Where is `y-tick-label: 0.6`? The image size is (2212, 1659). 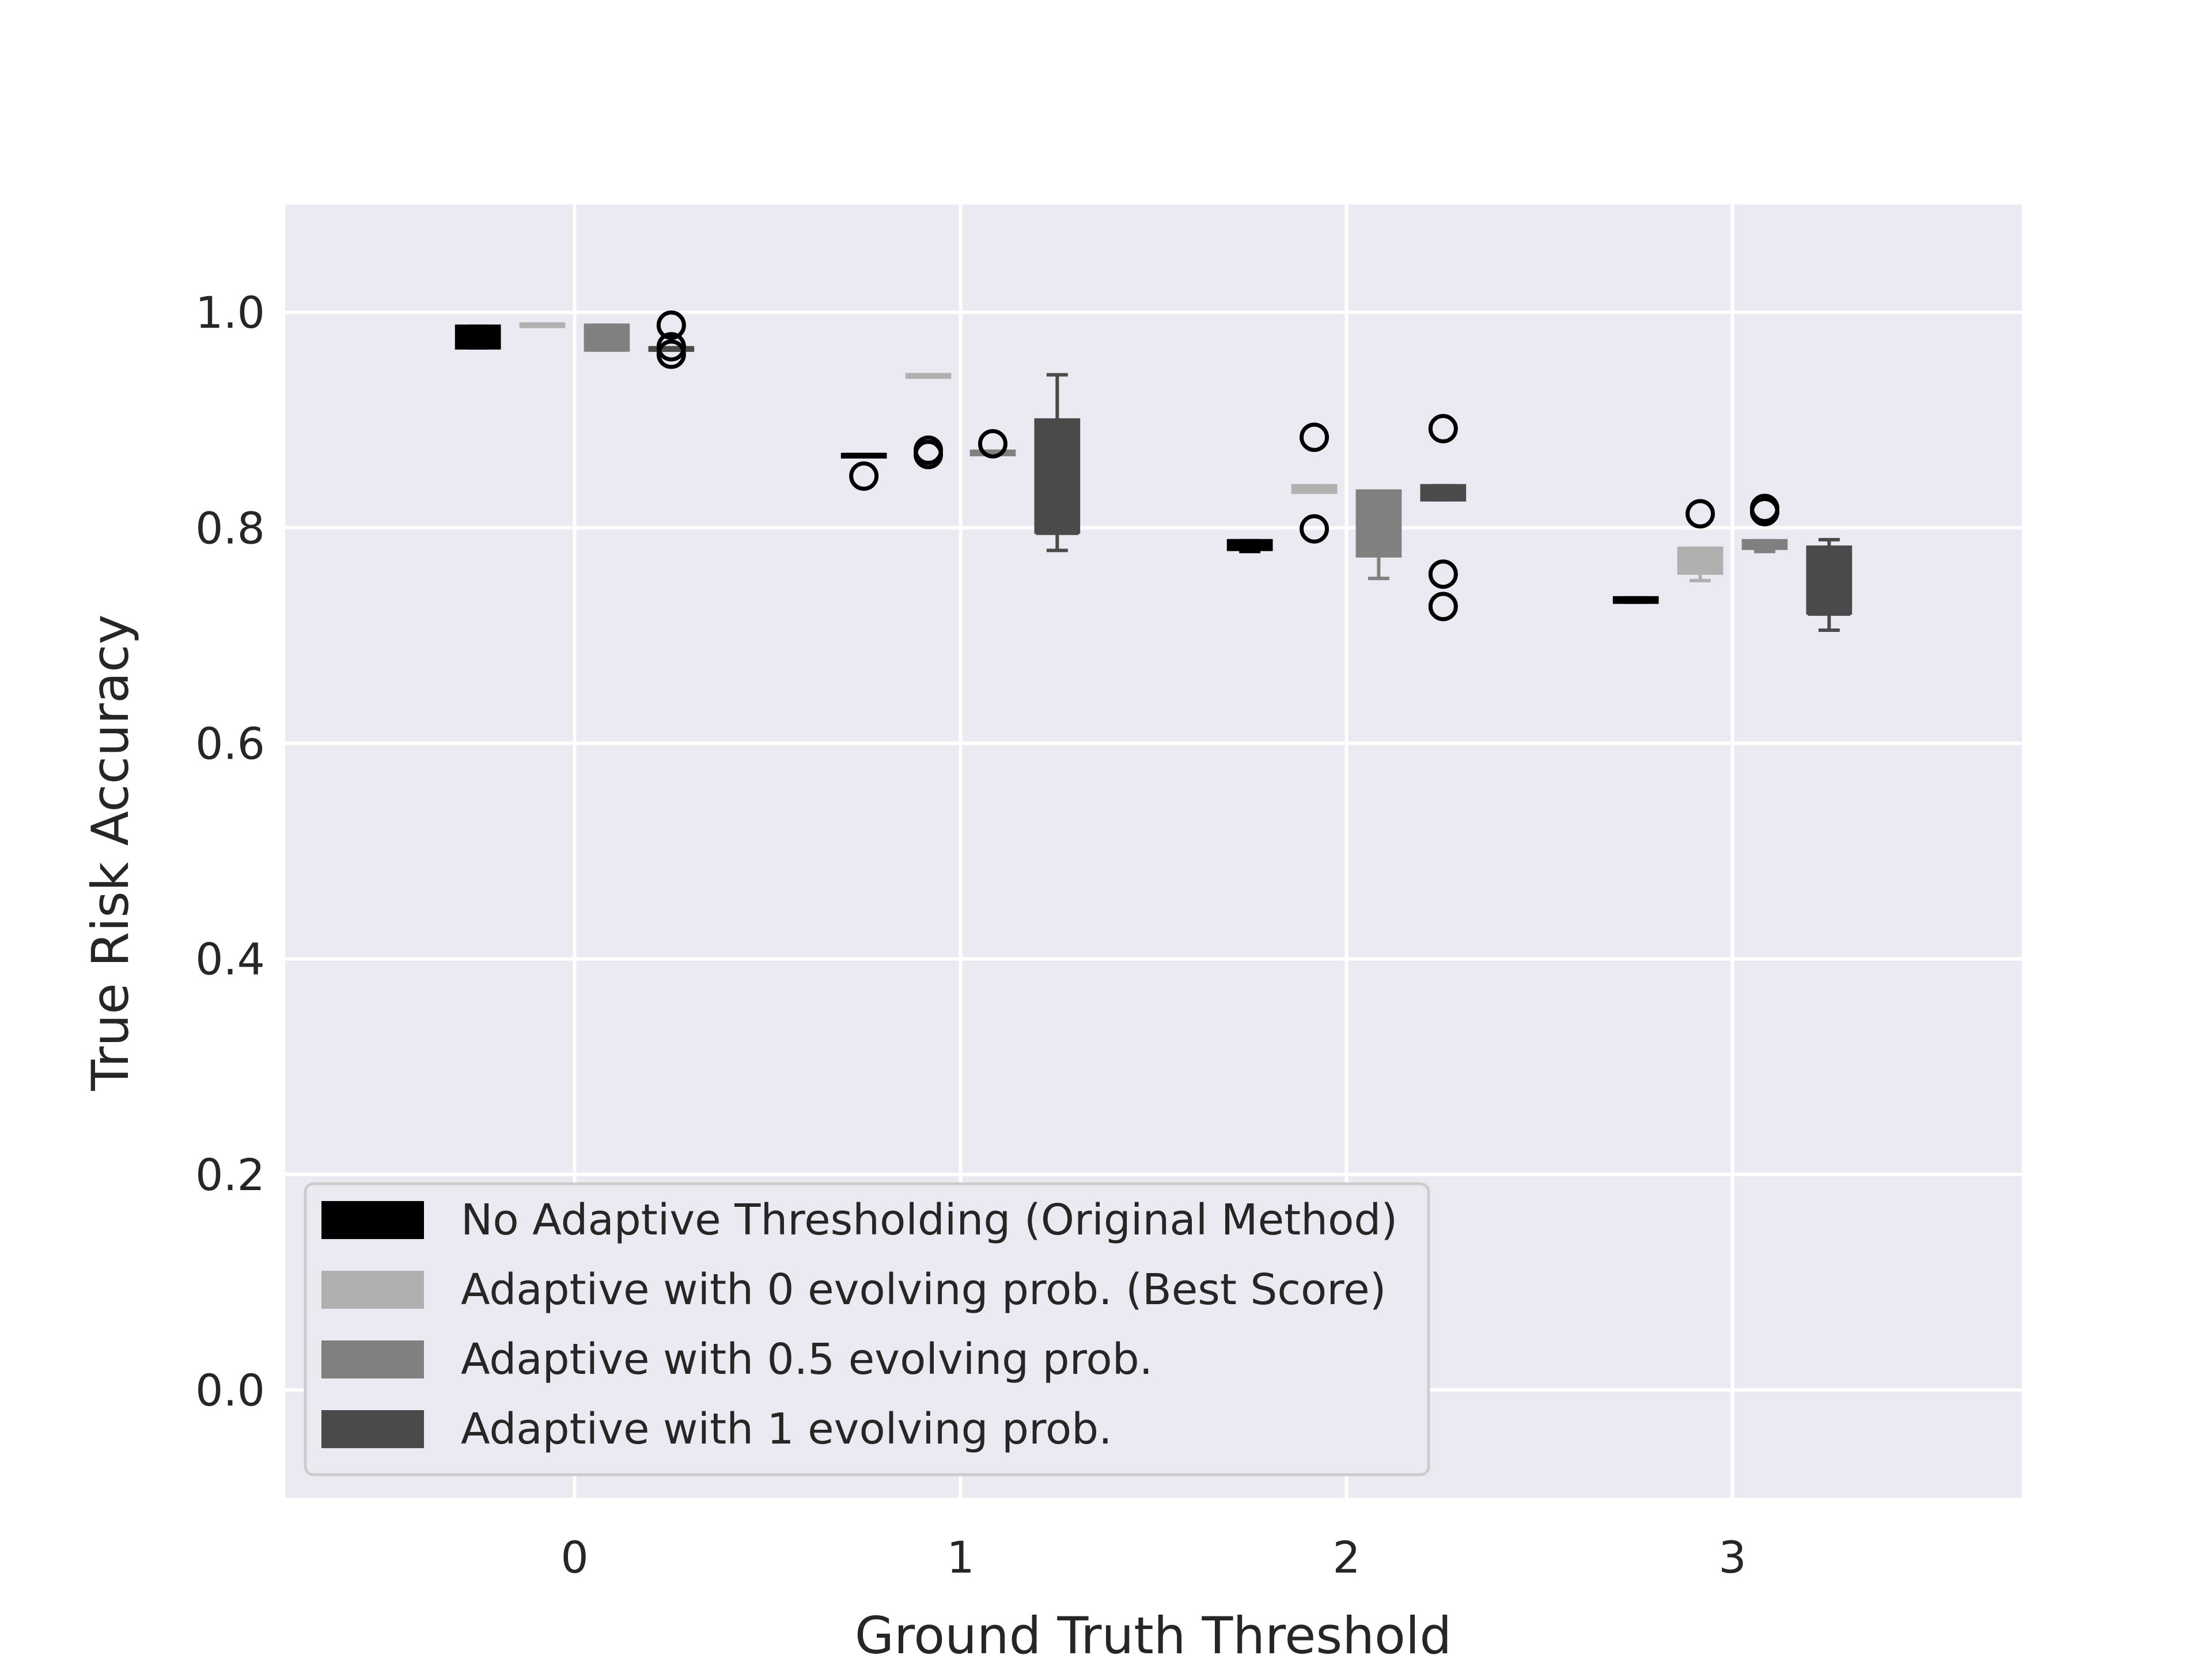 y-tick-label: 0.6 is located at coordinates (230, 743).